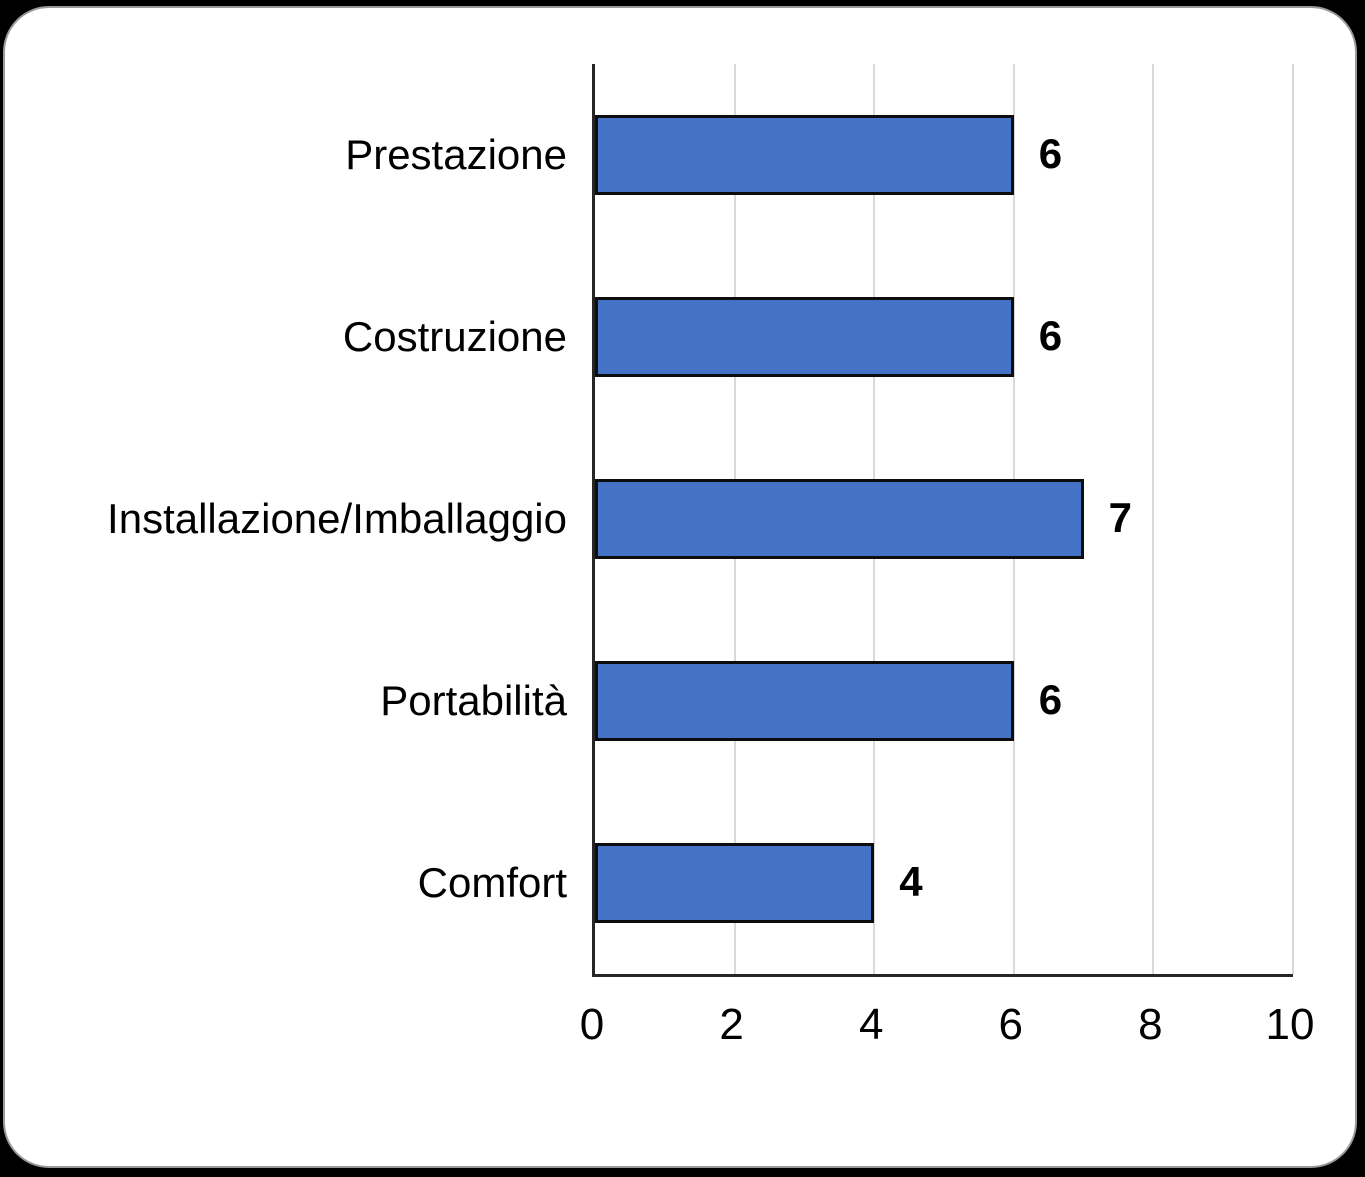 This screenshot has height=1177, width=1365. Describe the element at coordinates (1050, 336) in the screenshot. I see `value-label-costruzione: 6` at that location.